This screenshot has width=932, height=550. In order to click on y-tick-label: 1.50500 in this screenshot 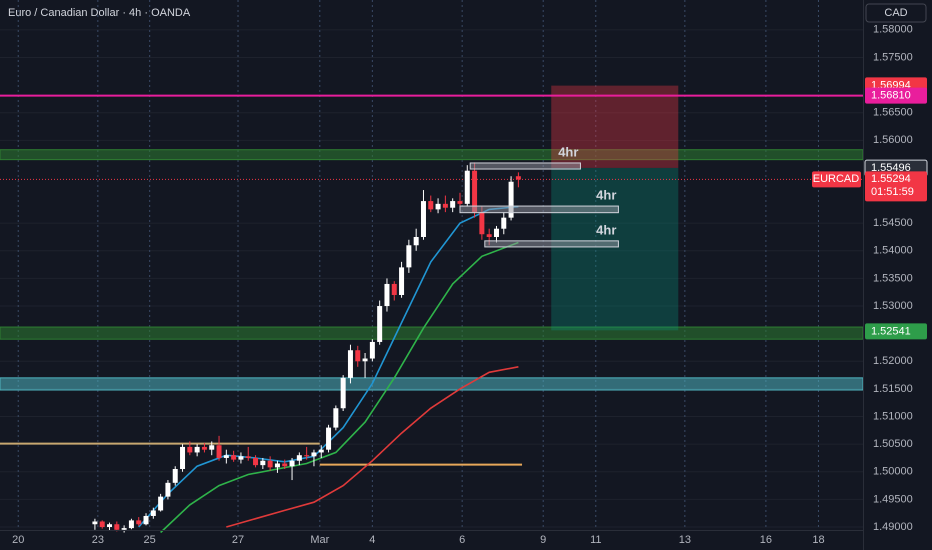, I will do `click(893, 444)`.